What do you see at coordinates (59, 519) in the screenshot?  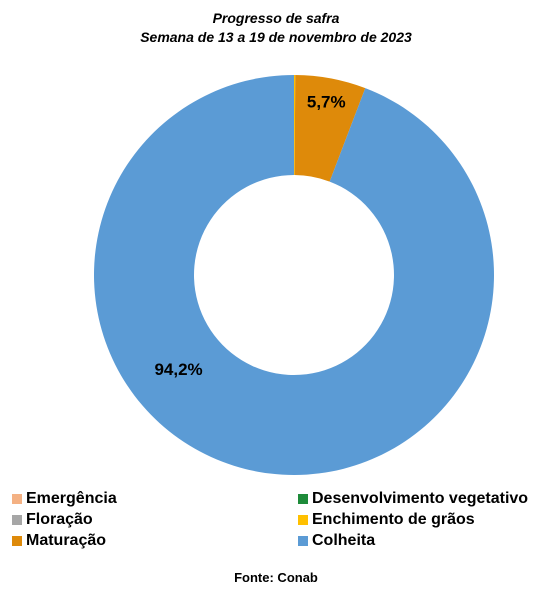 I see `legend-label-2: Floração` at bounding box center [59, 519].